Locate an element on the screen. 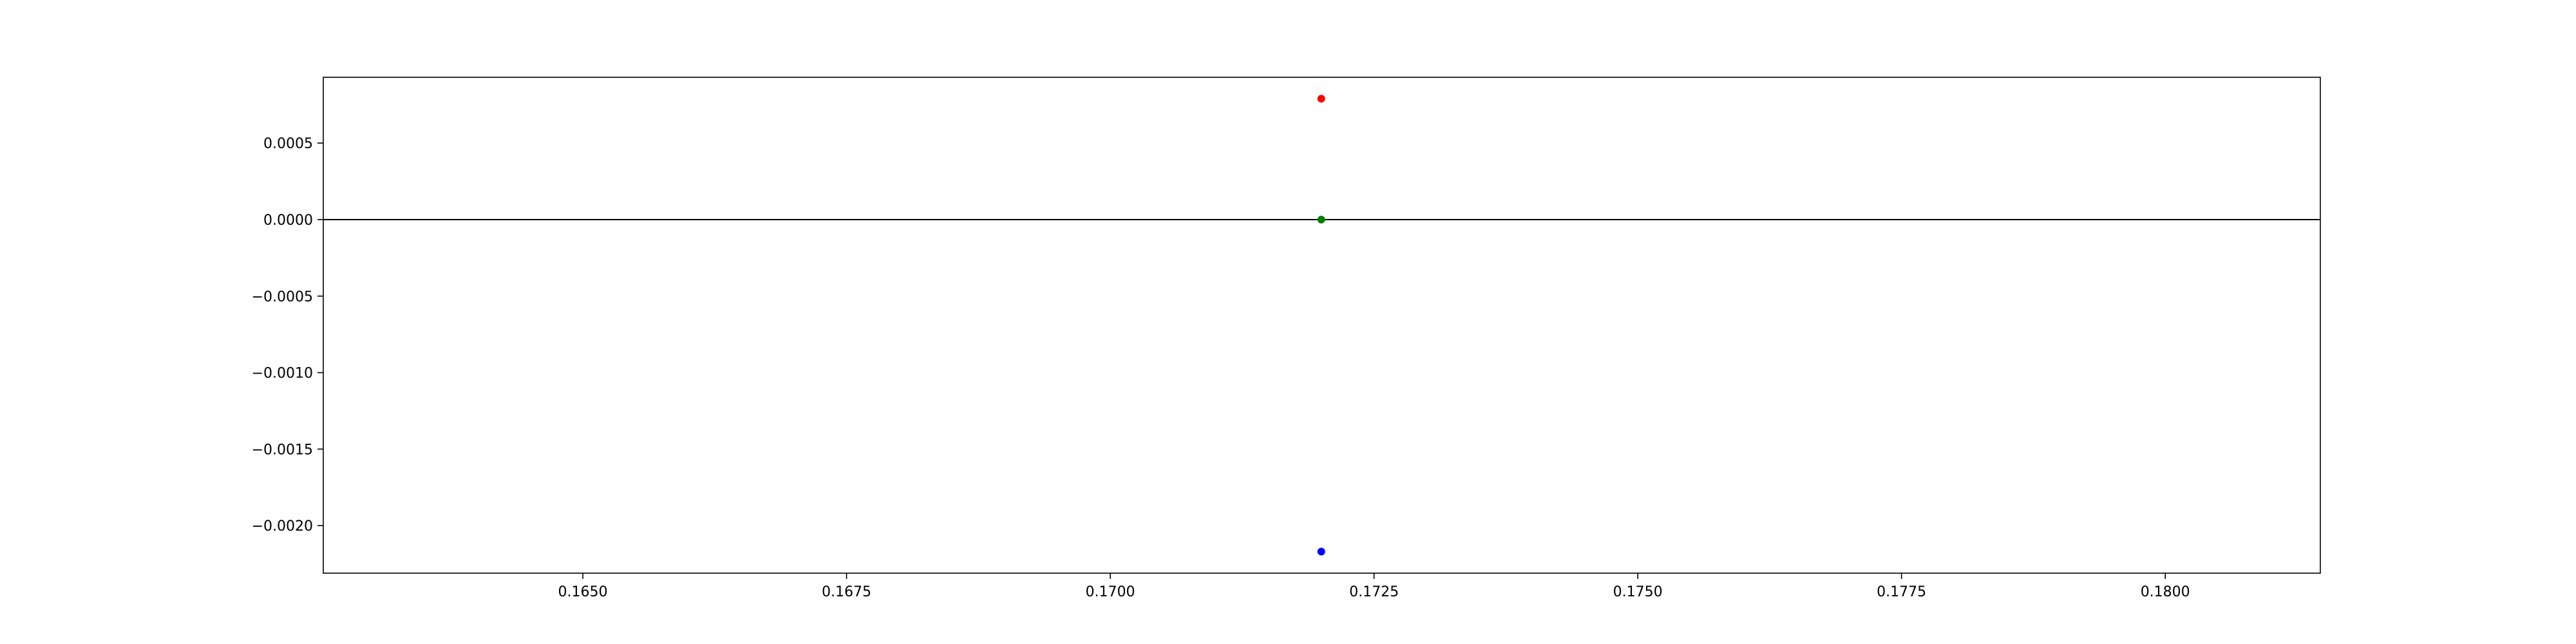 The image size is (2576, 644). x-tick-label: 0.1725 is located at coordinates (1374, 592).